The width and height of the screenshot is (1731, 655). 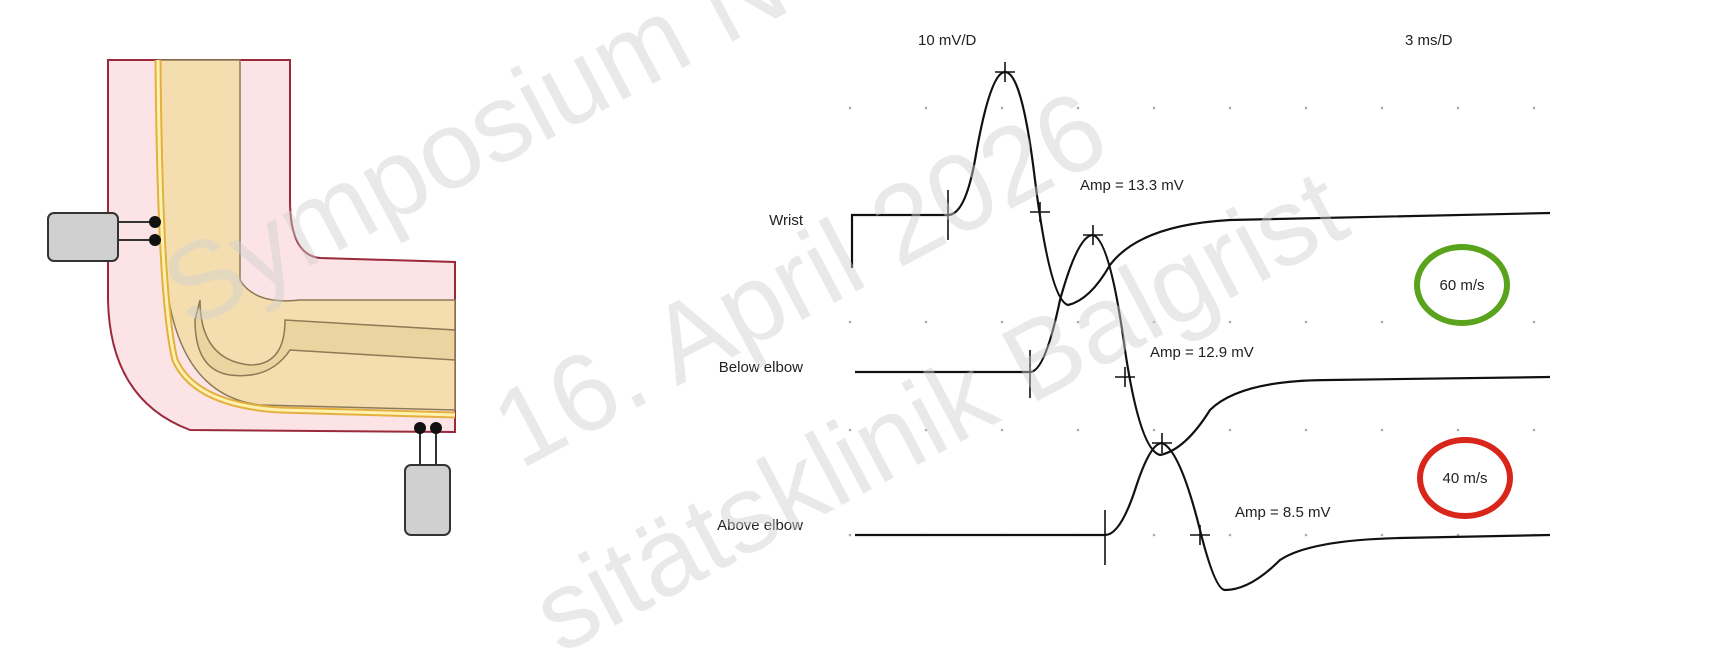 What do you see at coordinates (1282, 512) in the screenshot?
I see `amplitude-label: Amp = 8.5 mV` at bounding box center [1282, 512].